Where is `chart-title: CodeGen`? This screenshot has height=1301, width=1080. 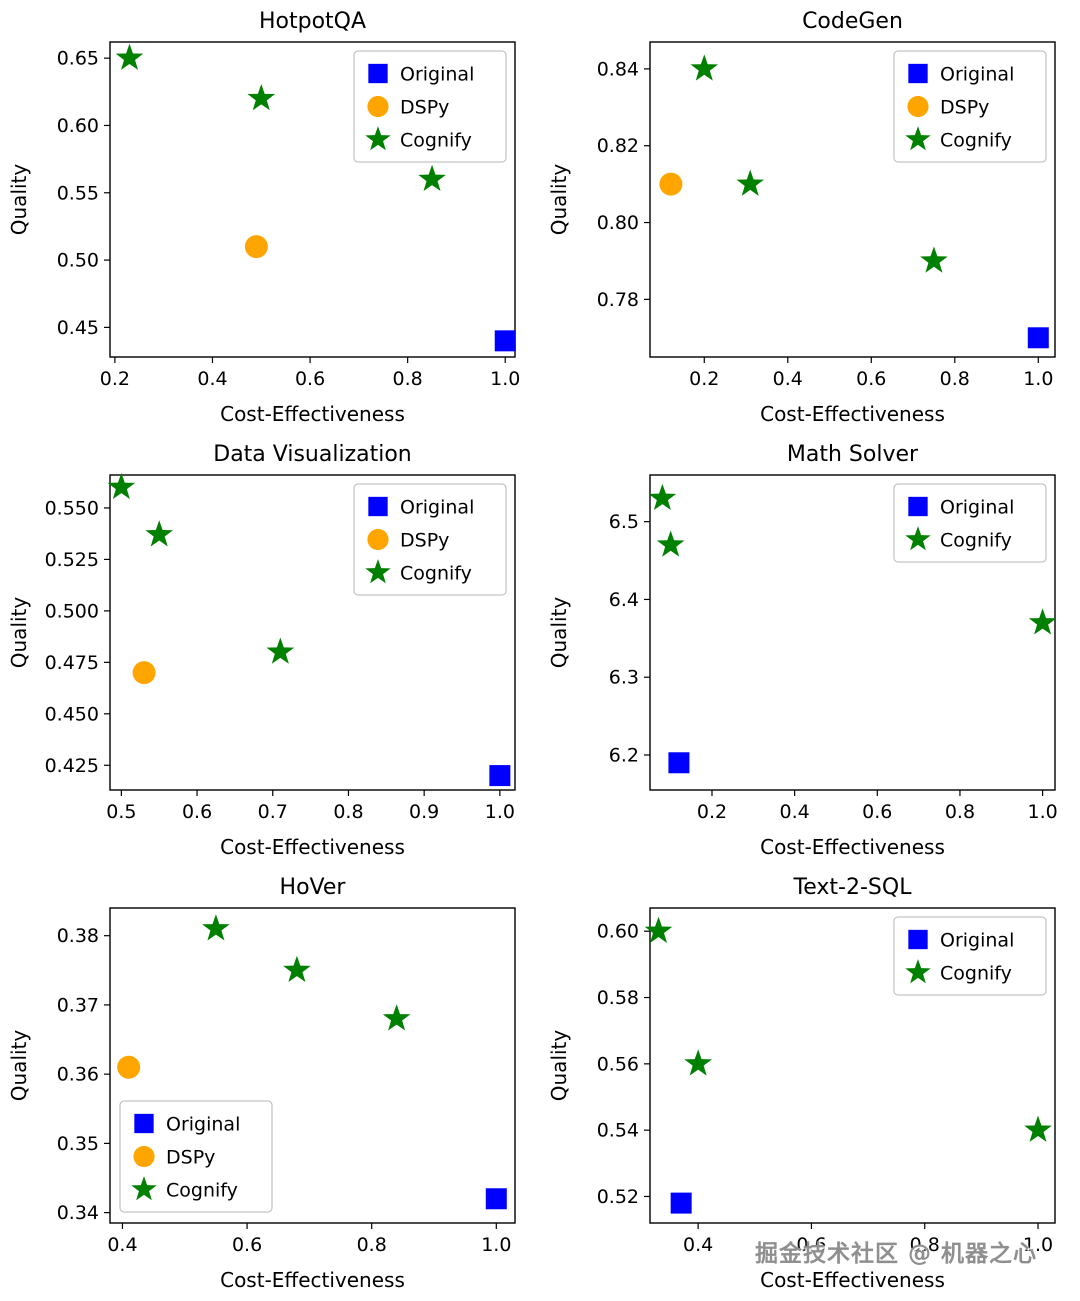 chart-title: CodeGen is located at coordinates (852, 21).